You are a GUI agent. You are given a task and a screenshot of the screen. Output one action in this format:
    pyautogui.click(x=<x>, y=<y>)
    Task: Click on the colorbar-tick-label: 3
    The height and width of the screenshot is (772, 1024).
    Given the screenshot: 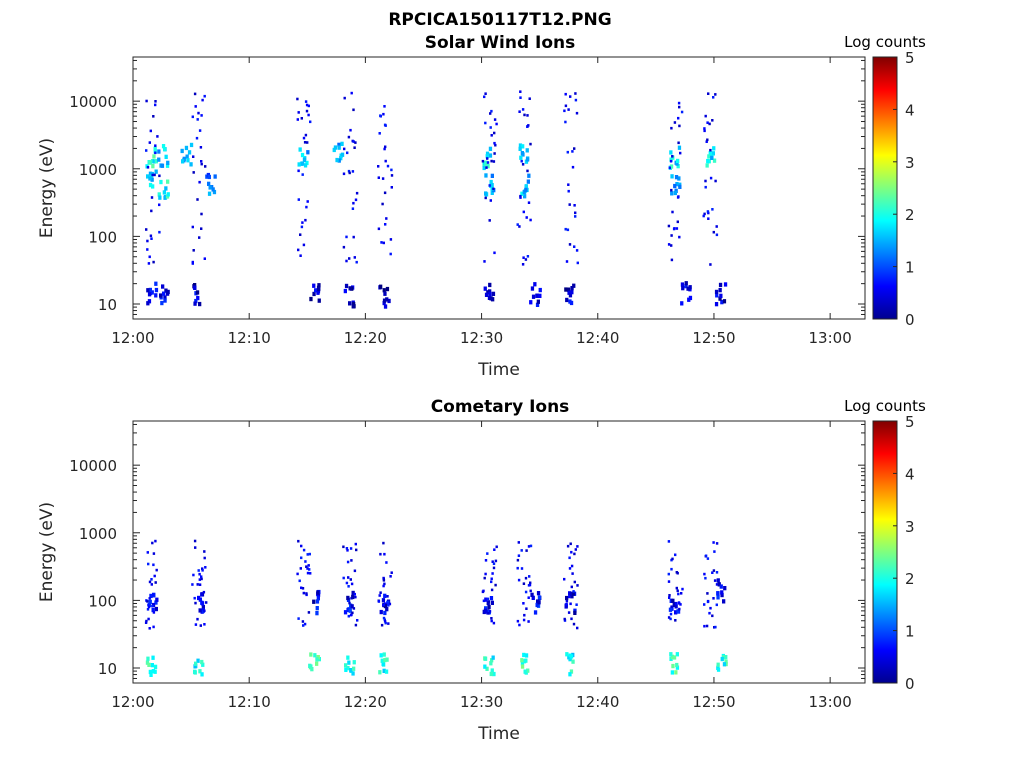 What is the action you would take?
    pyautogui.click(x=910, y=163)
    